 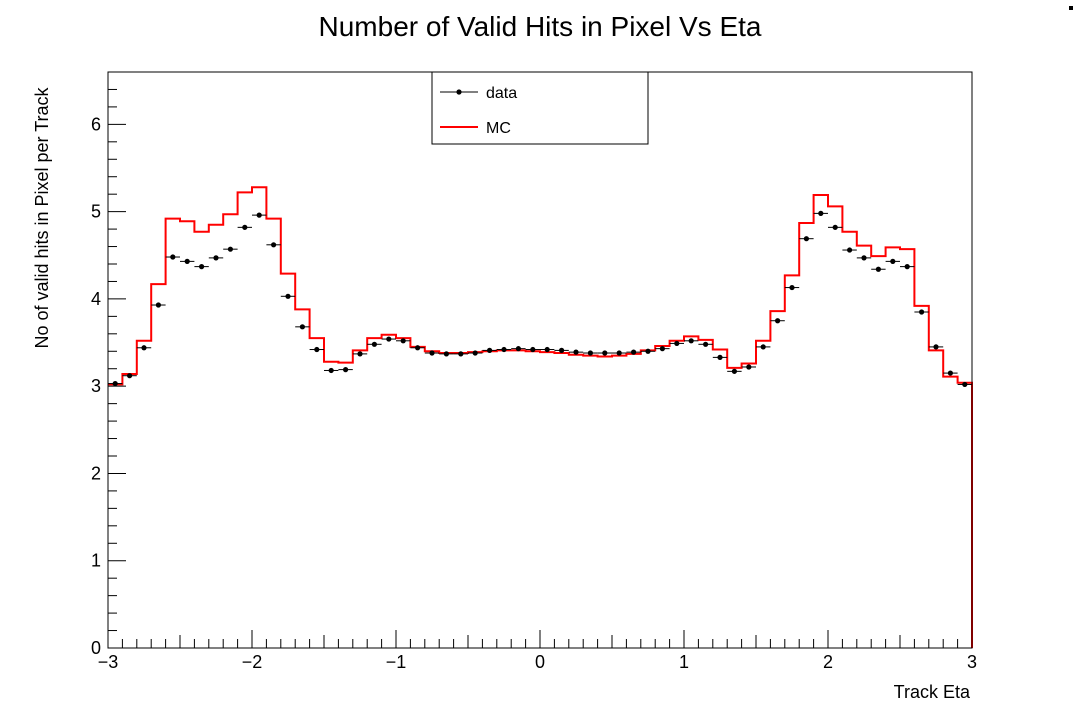 I want to click on y-tick-labels: 0 1 2 3 4 5 6, so click(x=96, y=386).